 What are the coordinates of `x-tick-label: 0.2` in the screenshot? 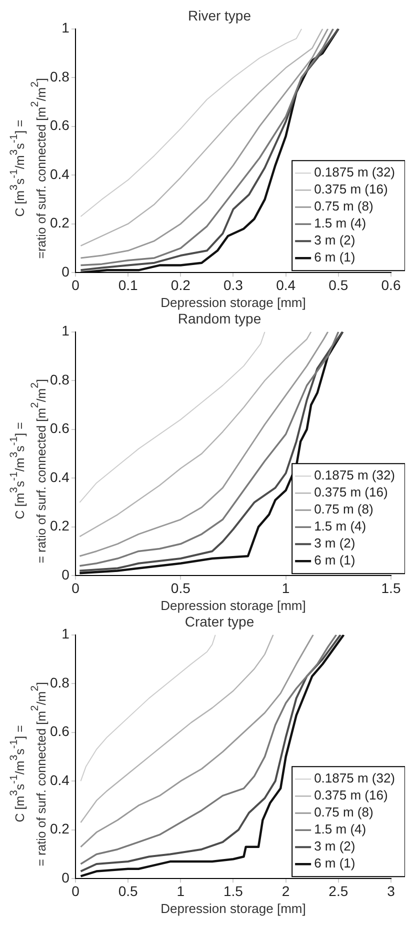 It's located at (180, 284).